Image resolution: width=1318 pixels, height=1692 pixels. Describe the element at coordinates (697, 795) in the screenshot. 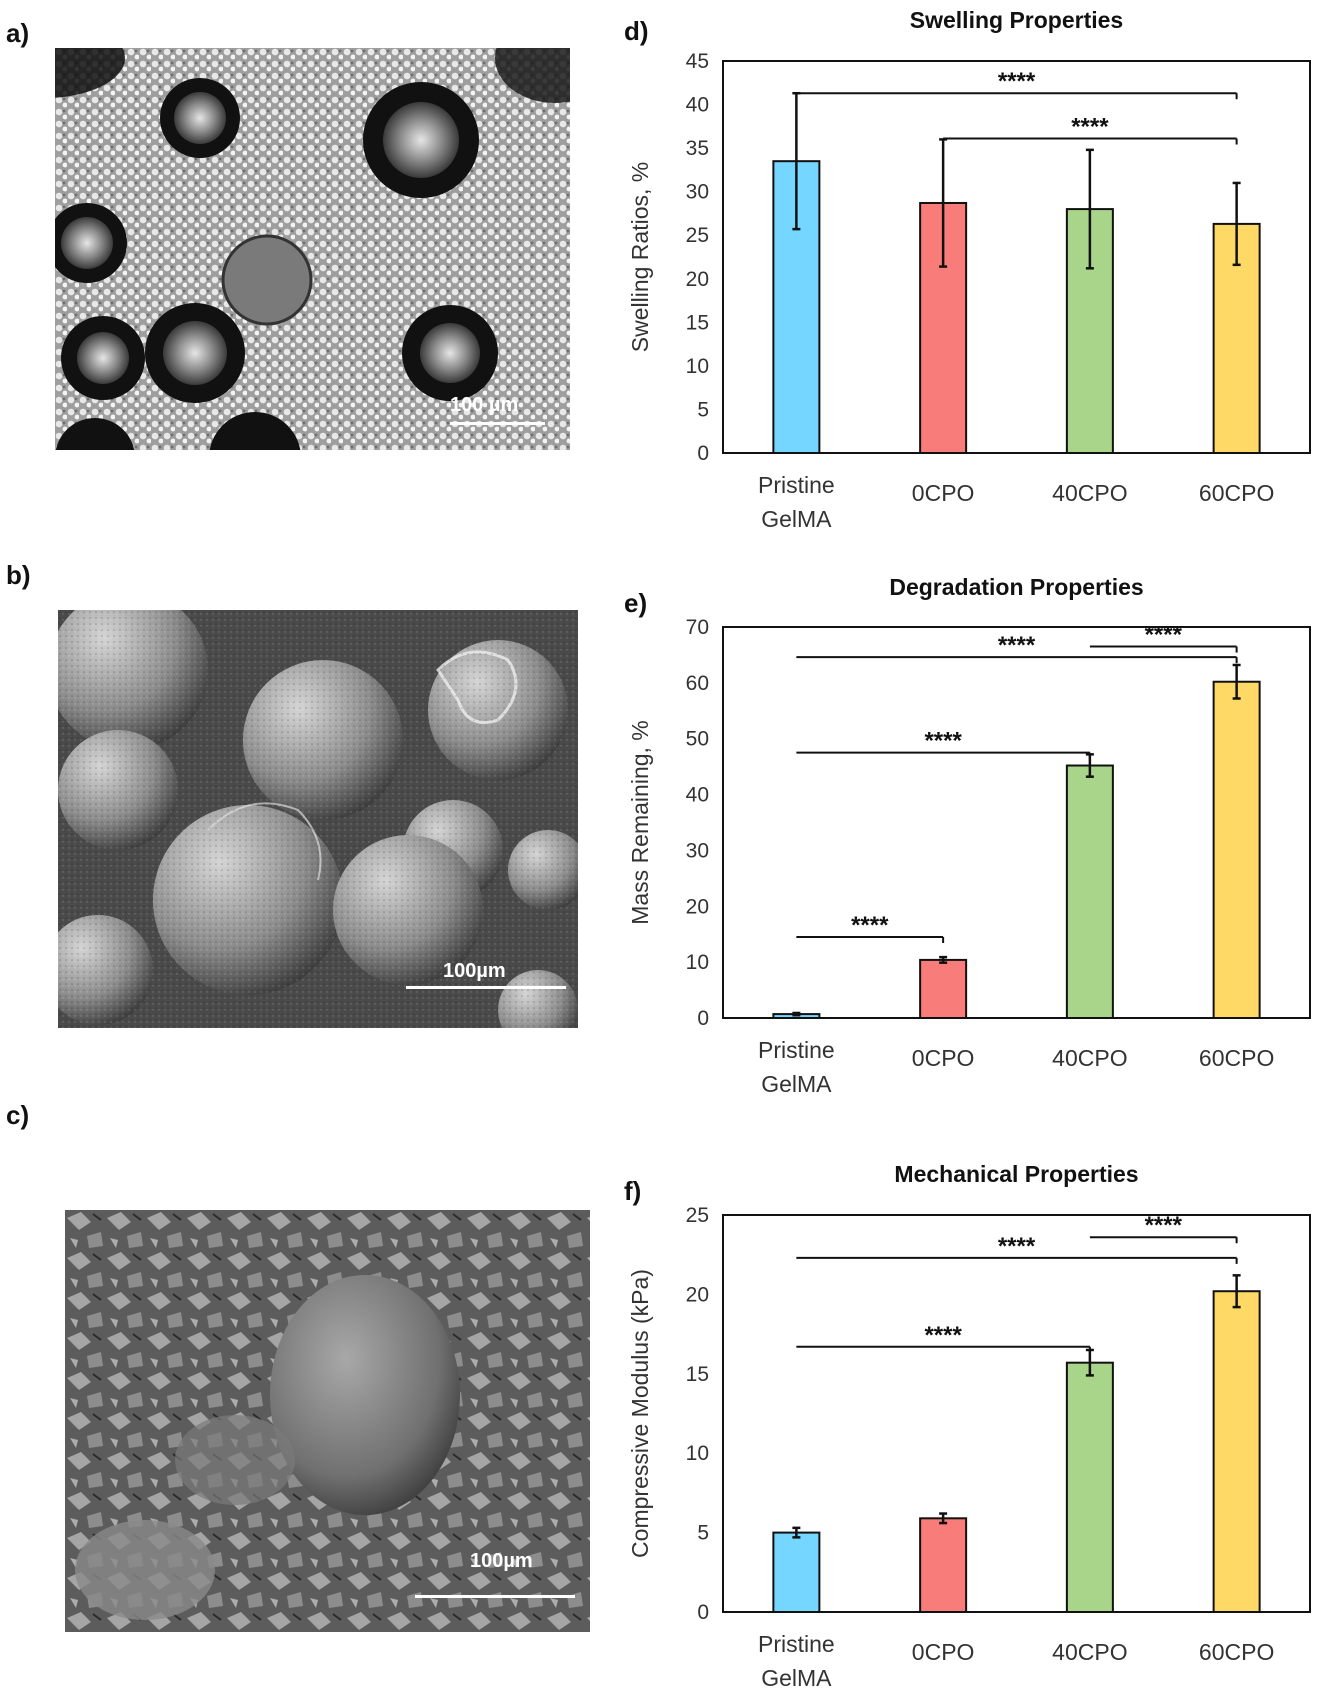

I see `y-tick-label-e: 40` at that location.